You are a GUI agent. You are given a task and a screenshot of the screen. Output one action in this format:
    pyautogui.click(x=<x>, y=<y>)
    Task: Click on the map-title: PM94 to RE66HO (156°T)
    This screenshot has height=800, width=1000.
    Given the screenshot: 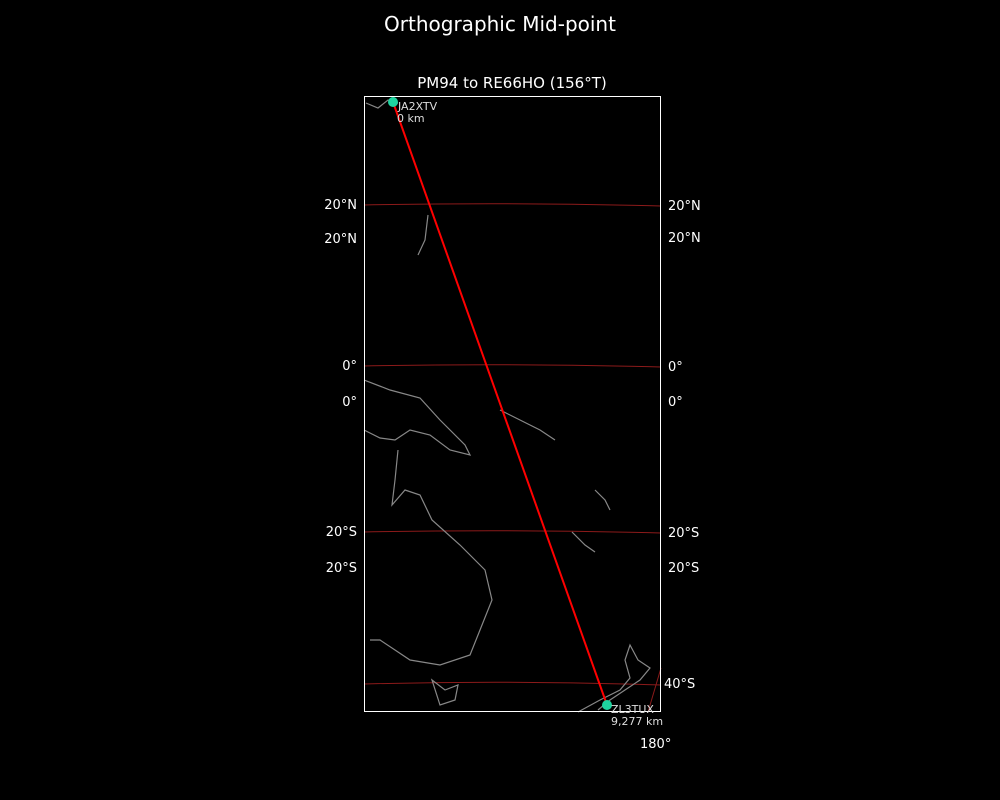 What is the action you would take?
    pyautogui.click(x=512, y=83)
    